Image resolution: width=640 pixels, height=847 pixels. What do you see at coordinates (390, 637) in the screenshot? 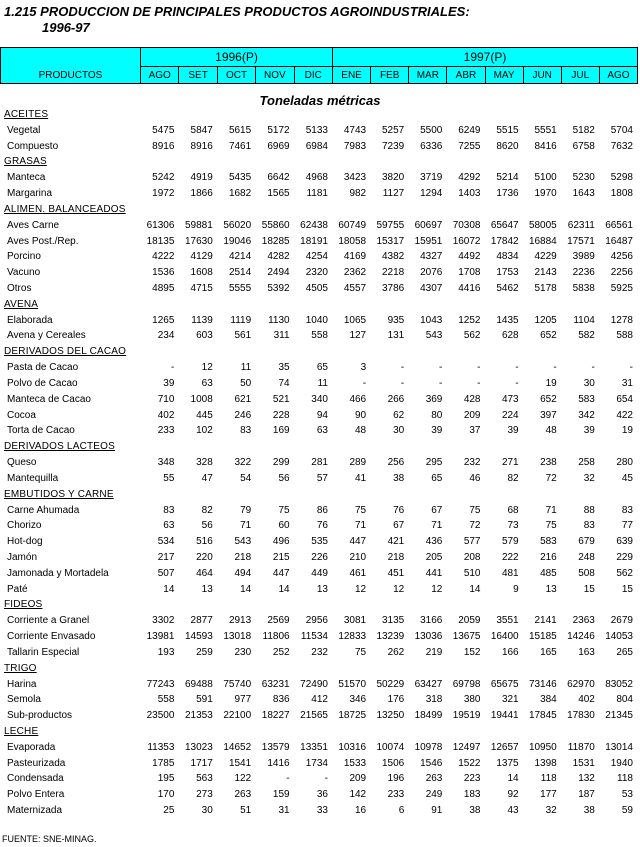
I see `cell: 13239` at bounding box center [390, 637].